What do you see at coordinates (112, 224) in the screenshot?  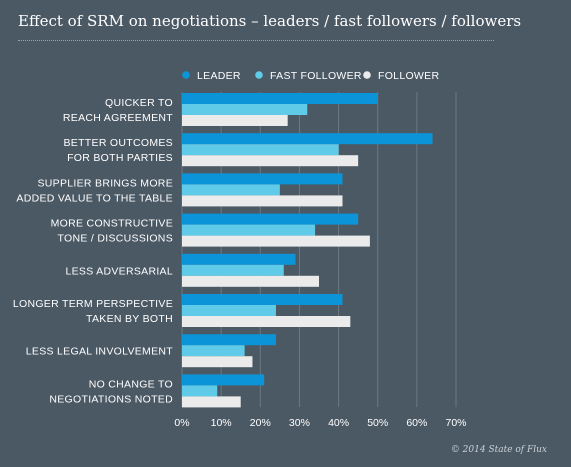 I see `category-label: MORE CONSTRUCTIVE` at bounding box center [112, 224].